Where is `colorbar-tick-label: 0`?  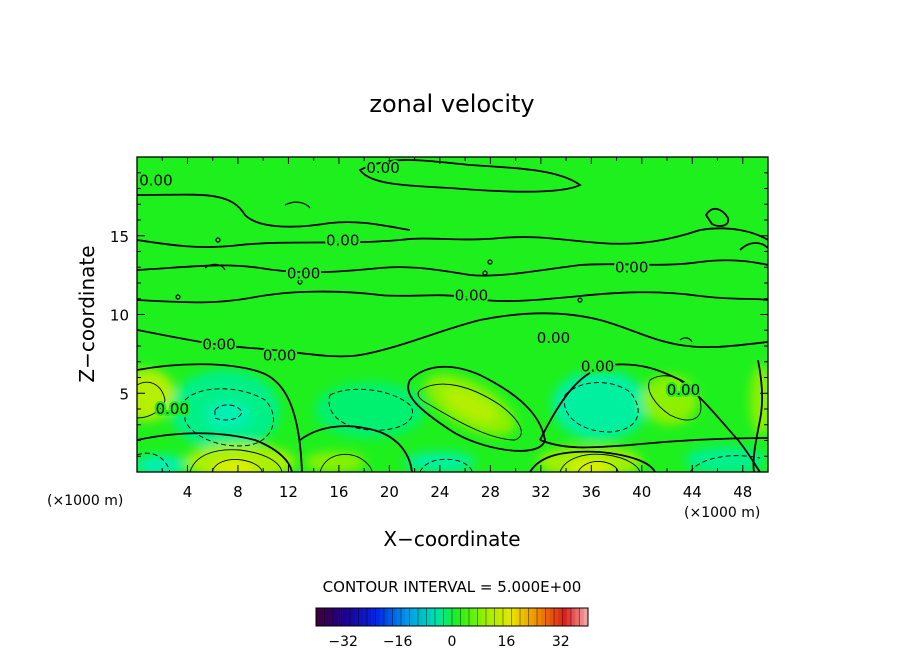 colorbar-tick-label: 0 is located at coordinates (452, 642).